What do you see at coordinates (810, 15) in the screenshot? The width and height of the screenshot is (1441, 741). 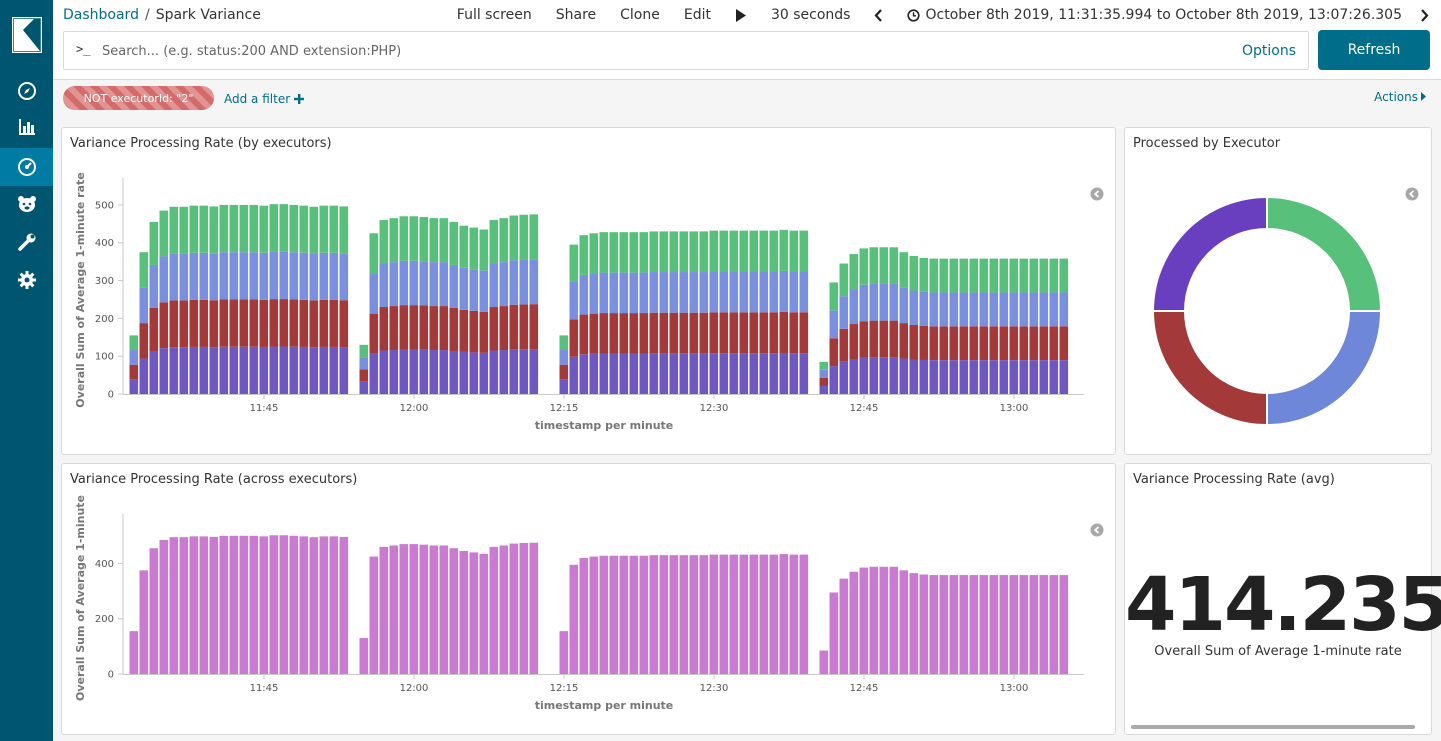 I see `refresh-interval-button: 30 seconds` at bounding box center [810, 15].